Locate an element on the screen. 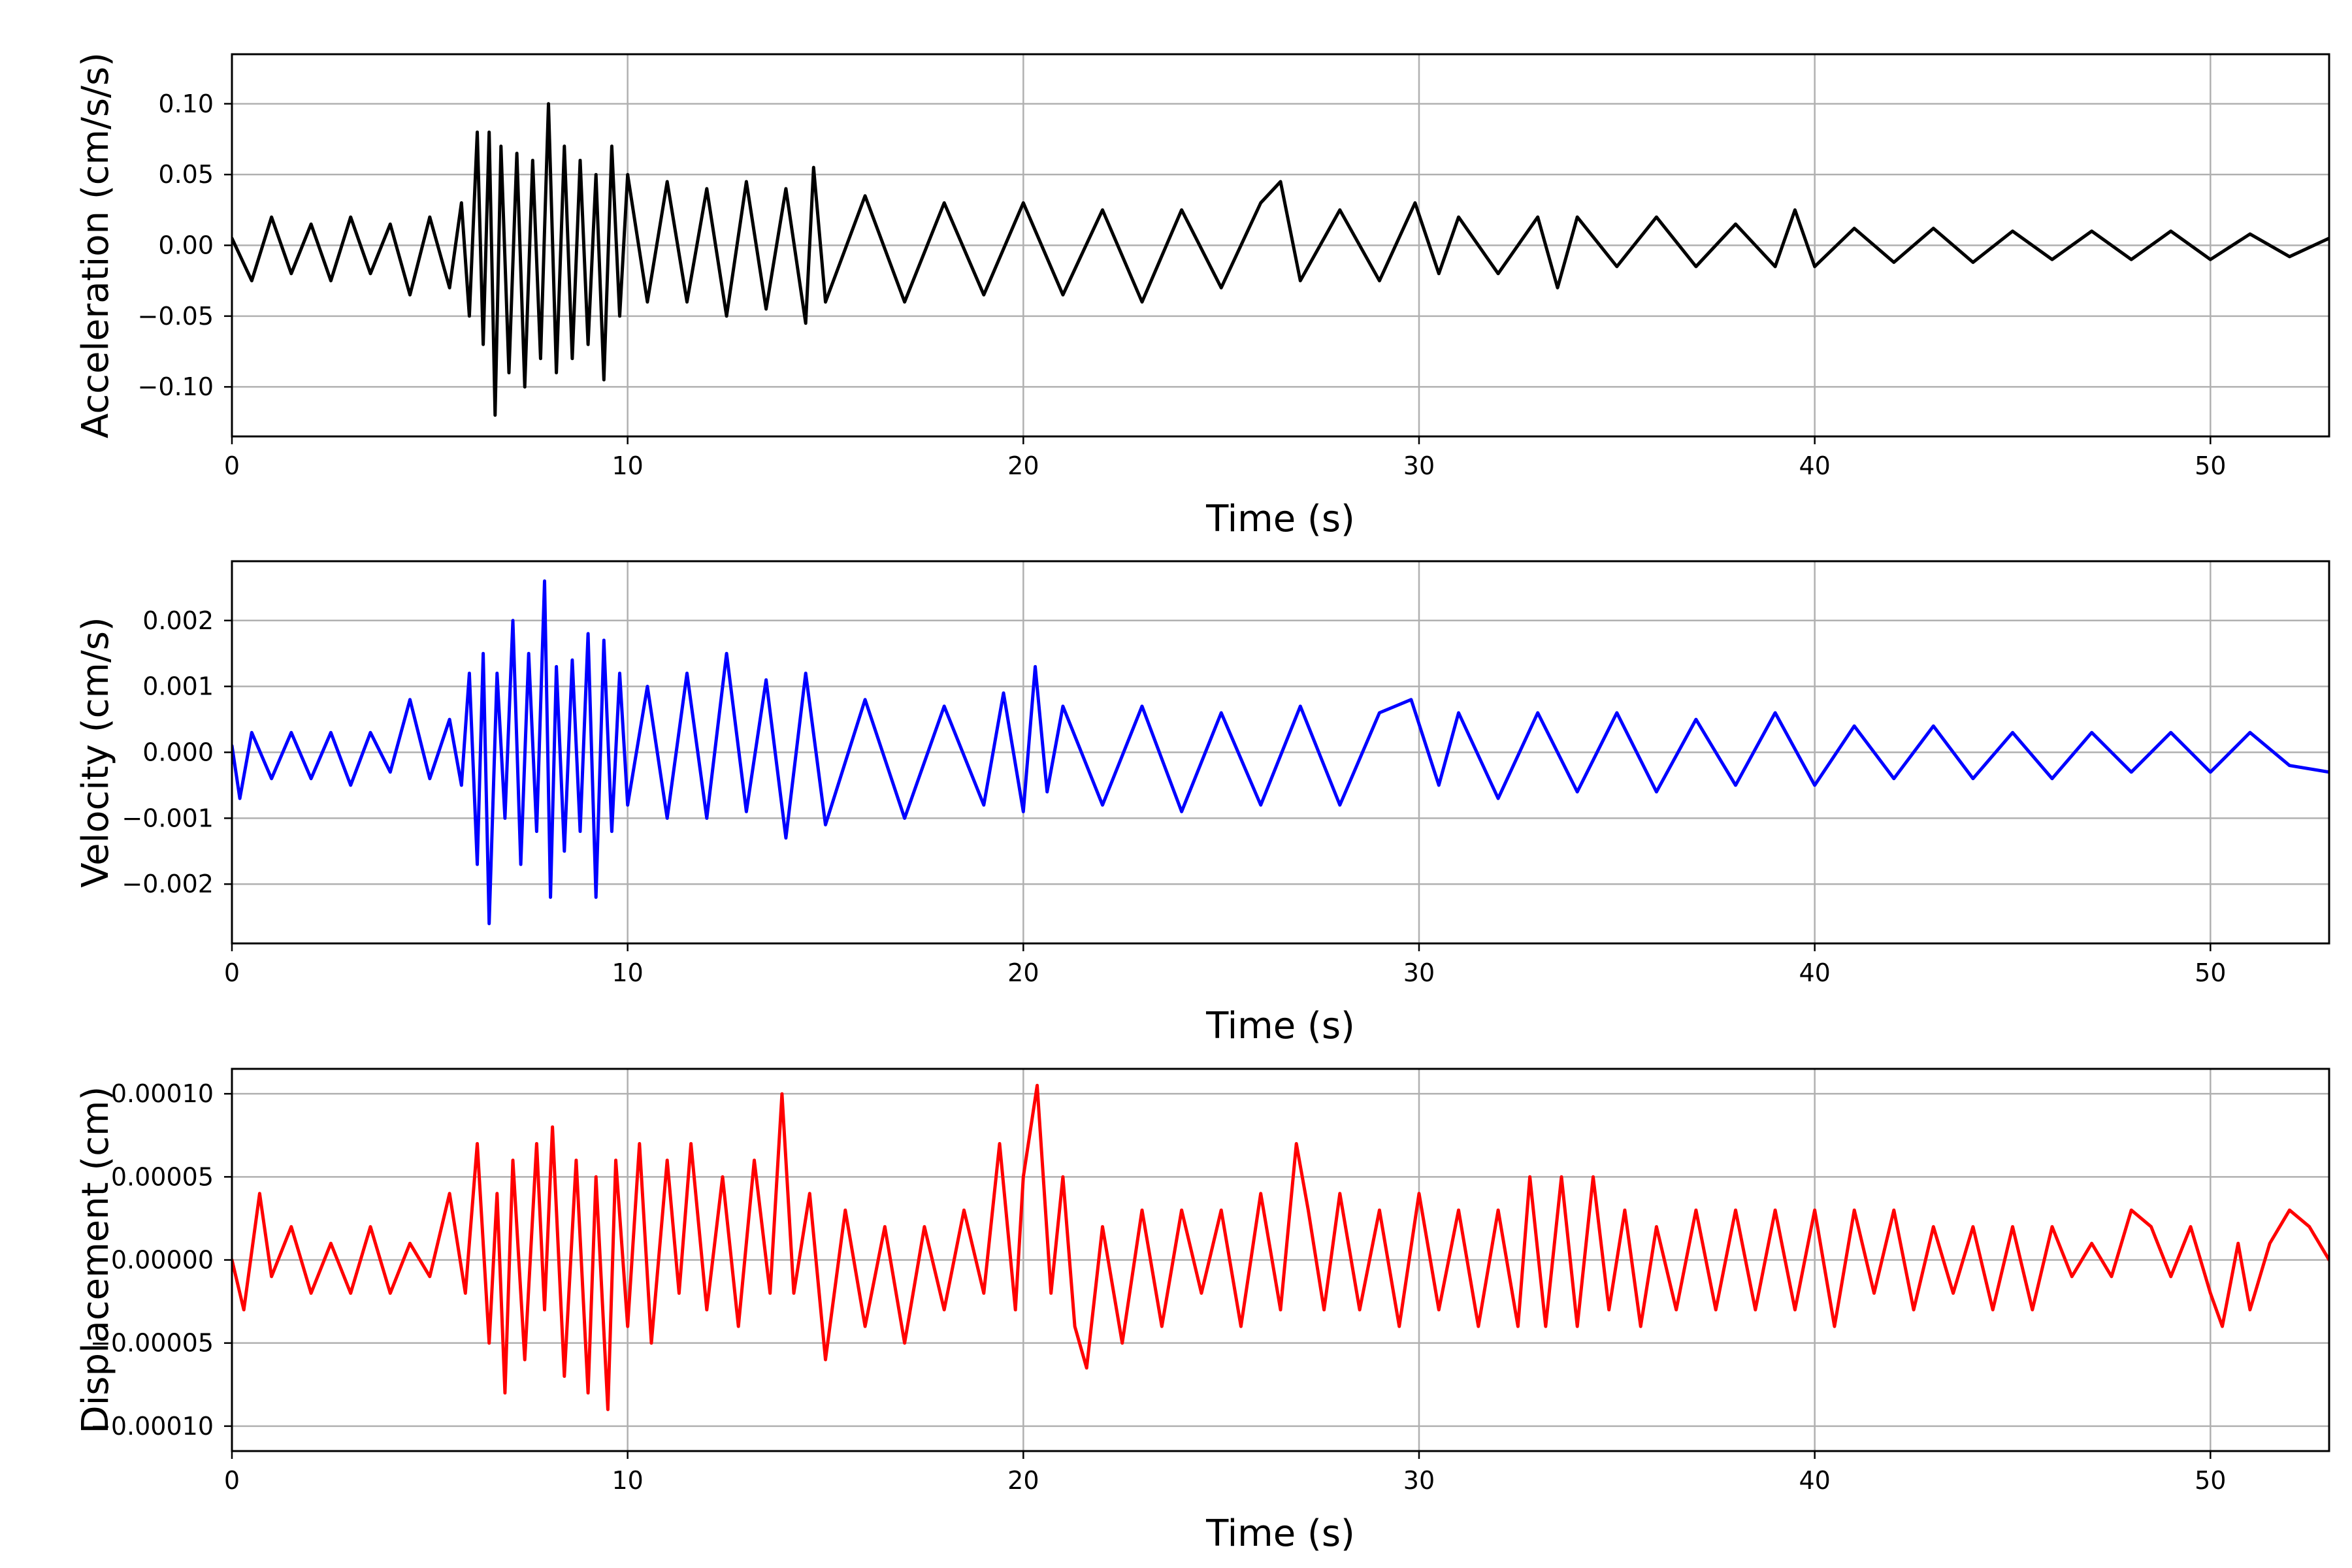  acceleration-y-tick-label: 0.05 is located at coordinates (186, 174).